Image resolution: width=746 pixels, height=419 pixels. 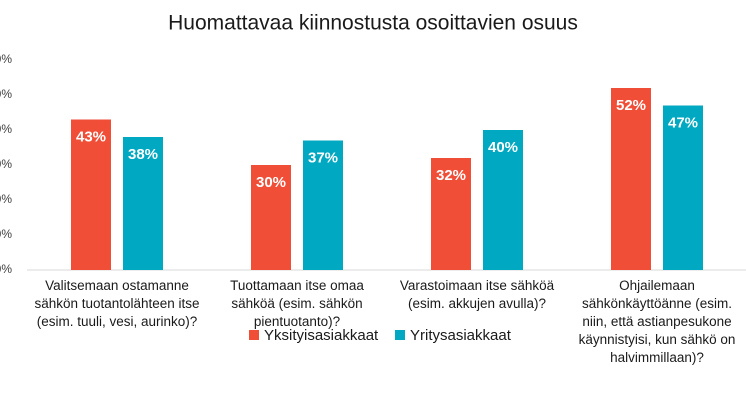 What do you see at coordinates (6, 94) in the screenshot?
I see `y-tick-label: 50%` at bounding box center [6, 94].